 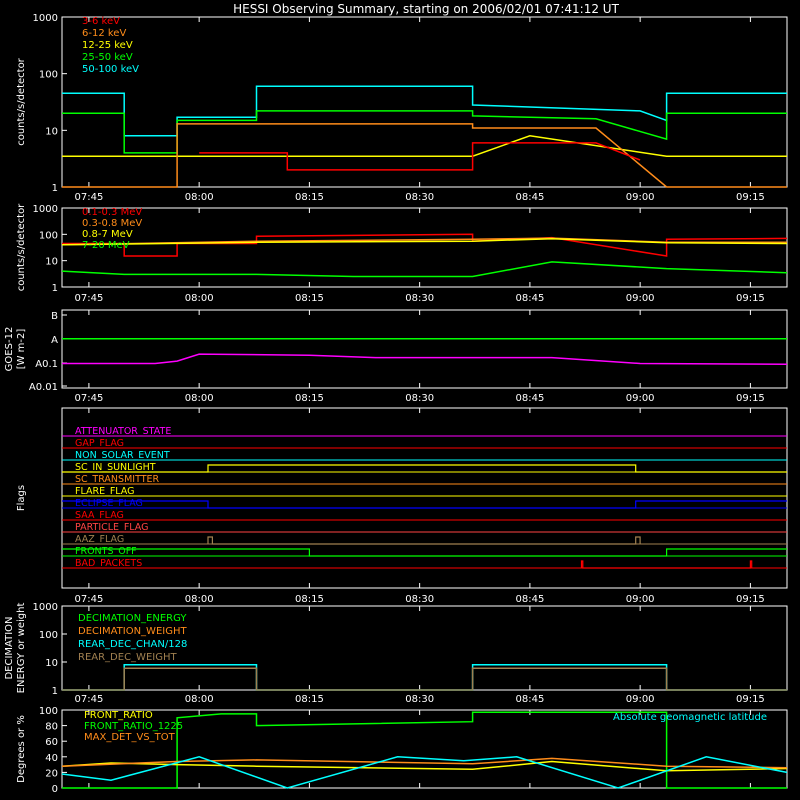 What do you see at coordinates (21, 349) in the screenshot?
I see `y-axis-label-2: [W m-2]` at bounding box center [21, 349].